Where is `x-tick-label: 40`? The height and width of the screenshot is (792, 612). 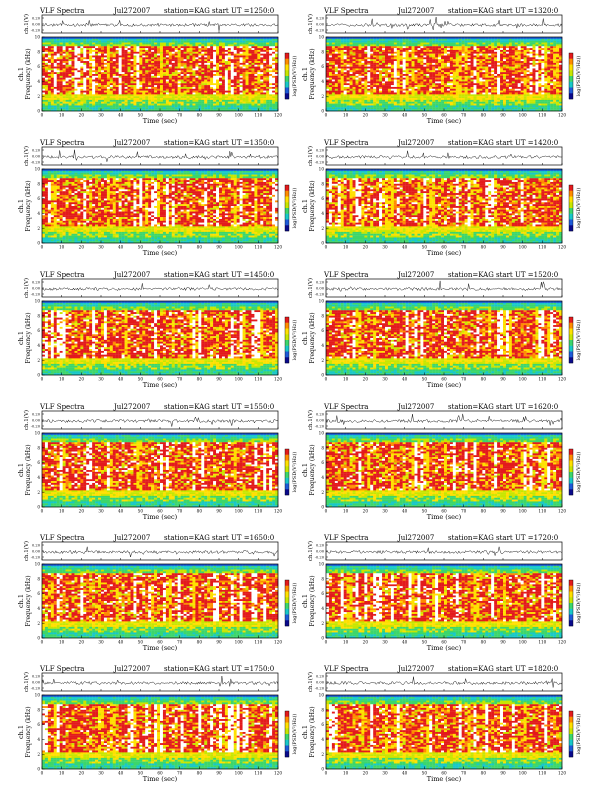 x-tick-label: 40 is located at coordinates (121, 115).